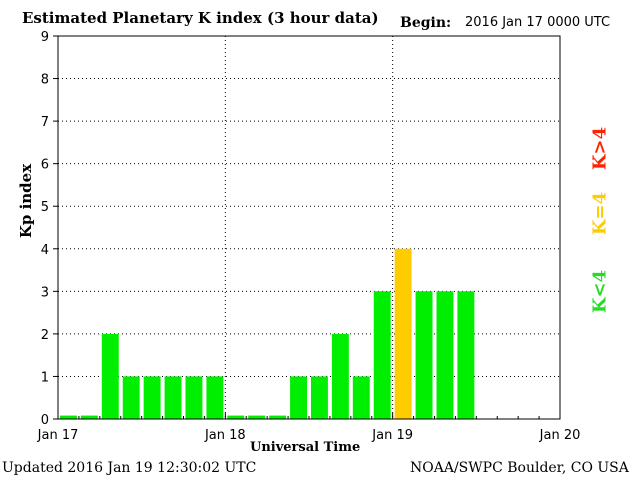  I want to click on x-tick-label: Jan 17, so click(58, 435).